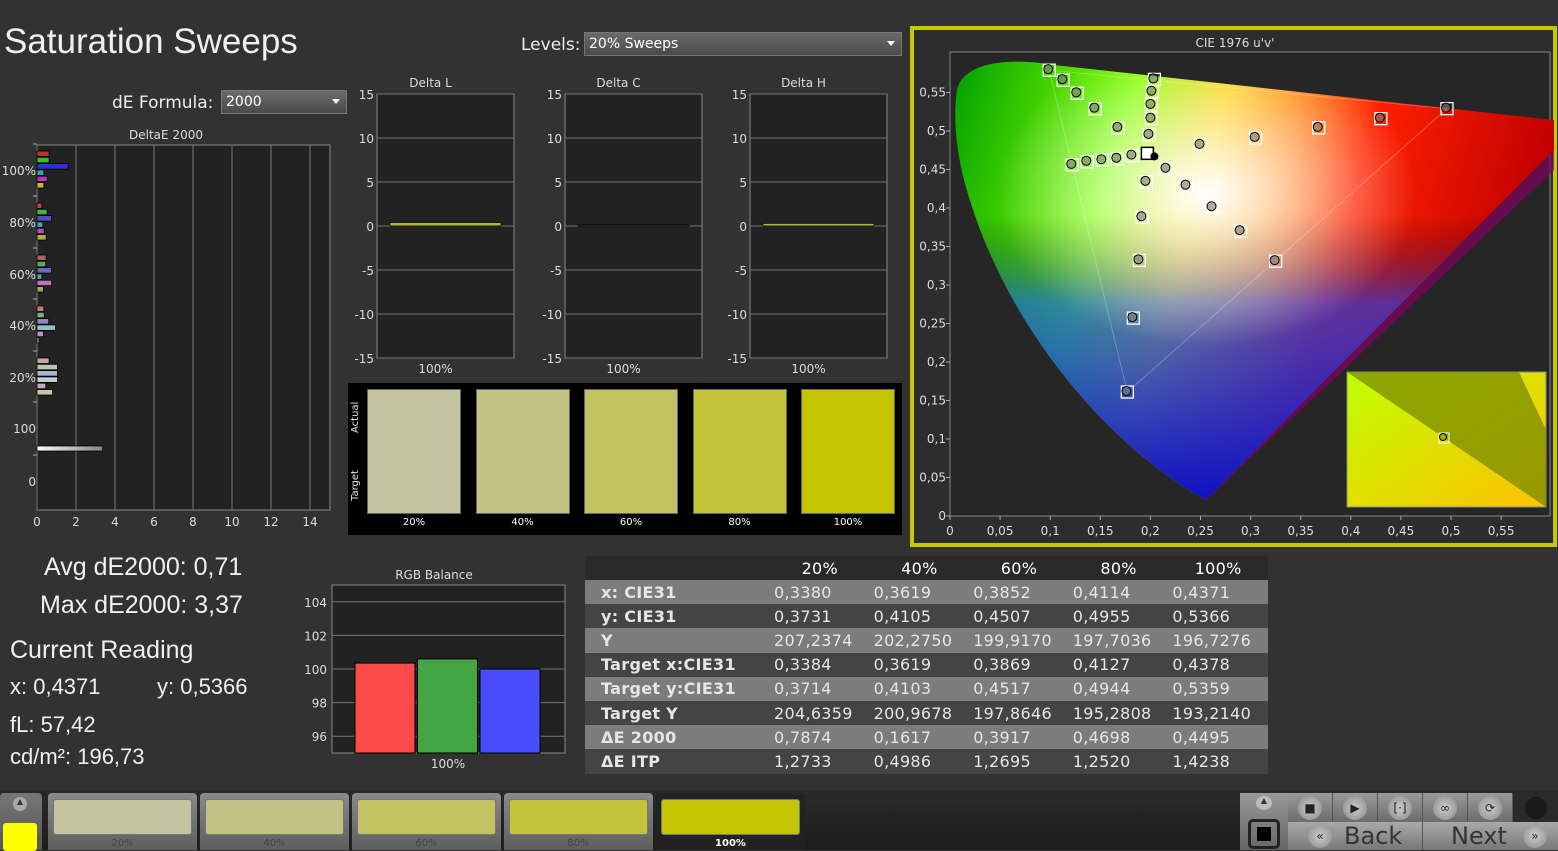  What do you see at coordinates (1000, 531) in the screenshot?
I see `x-tick-label: 0,05` at bounding box center [1000, 531].